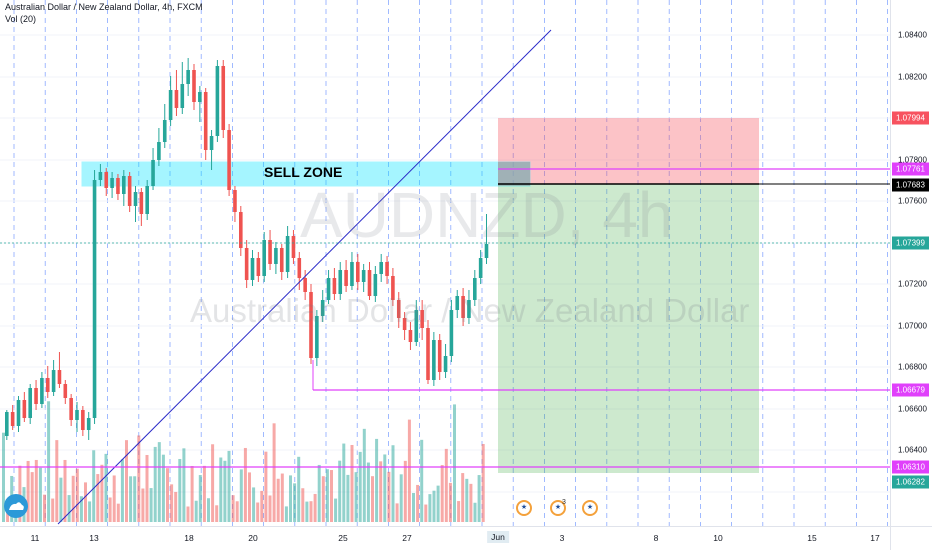 The width and height of the screenshot is (932, 550). What do you see at coordinates (498, 537) in the screenshot?
I see `date-tick-highlighted: Jun` at bounding box center [498, 537].